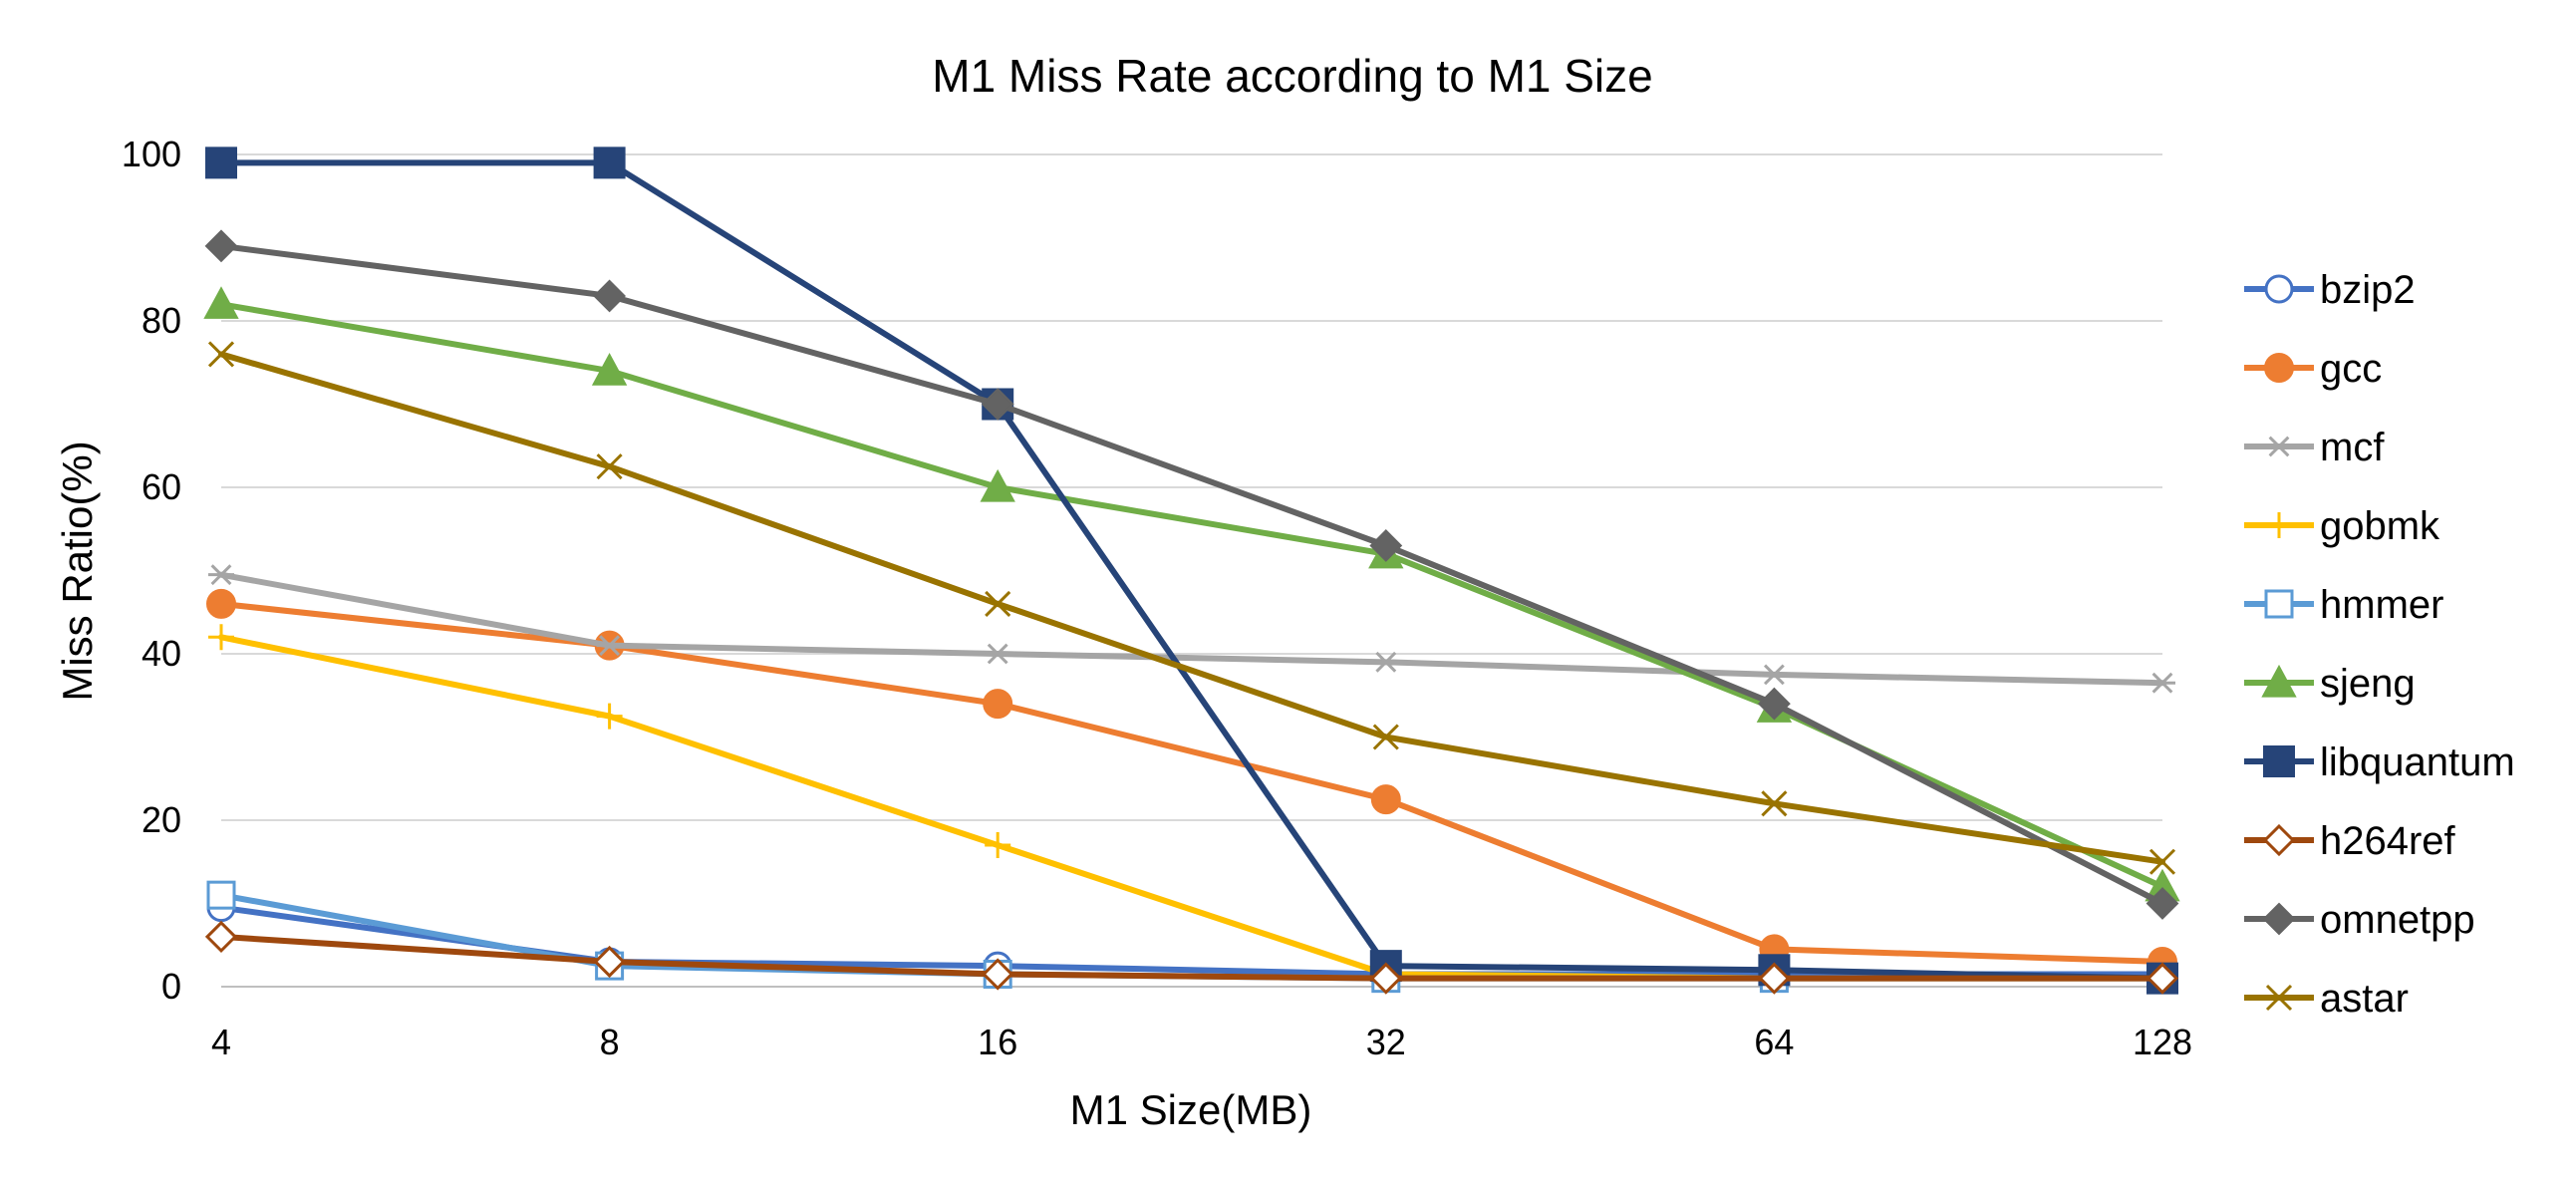 The width and height of the screenshot is (2576, 1181). Describe the element at coordinates (161, 487) in the screenshot. I see `y-tick-label: 60` at that location.